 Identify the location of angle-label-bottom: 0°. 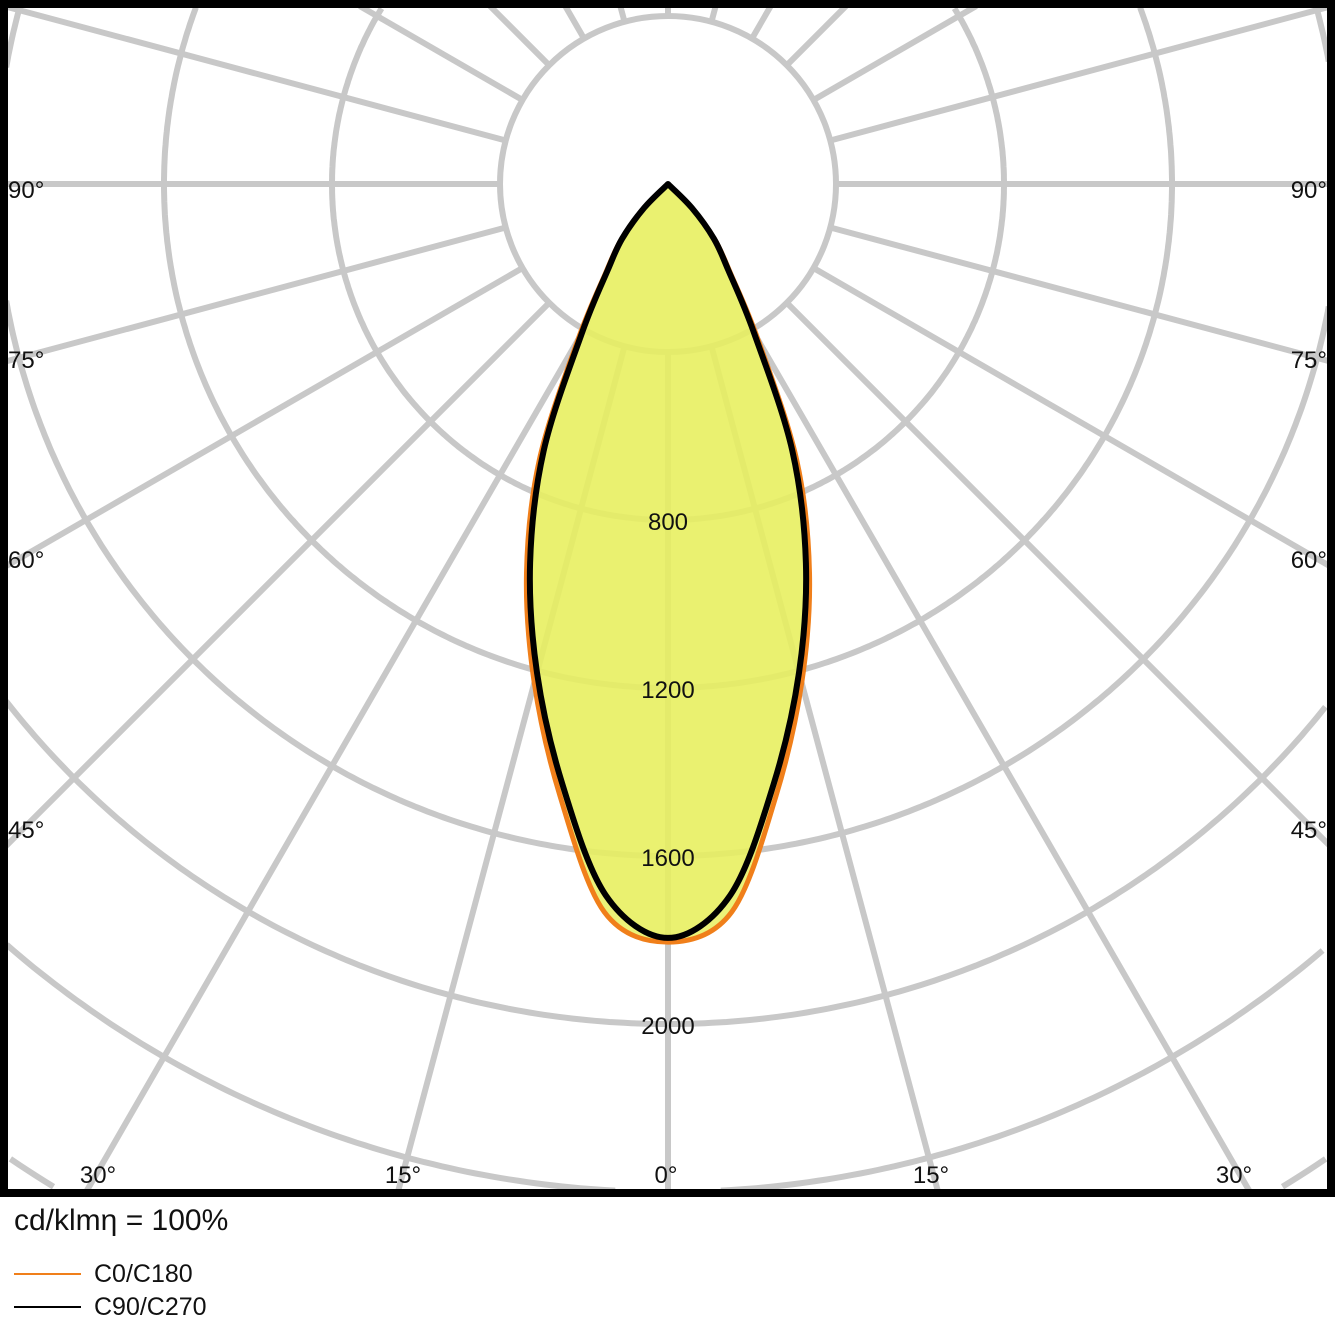
(666, 1175).